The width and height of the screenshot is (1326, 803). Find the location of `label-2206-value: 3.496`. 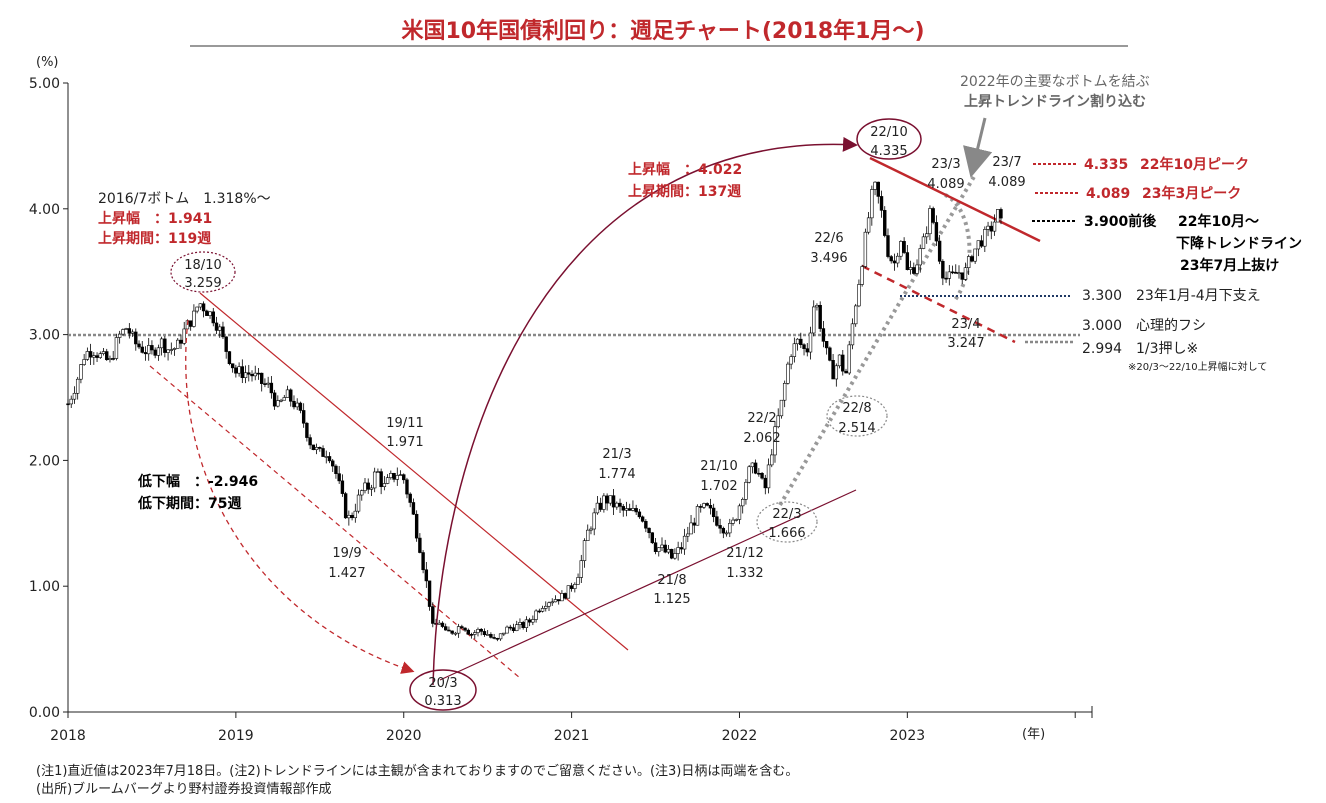

label-2206-value: 3.496 is located at coordinates (828, 258).